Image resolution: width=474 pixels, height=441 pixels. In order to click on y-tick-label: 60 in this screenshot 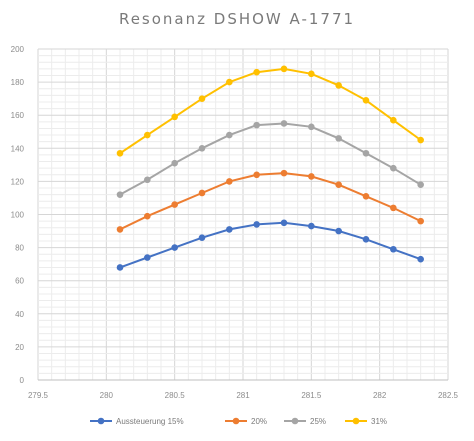, I will do `click(19, 281)`.